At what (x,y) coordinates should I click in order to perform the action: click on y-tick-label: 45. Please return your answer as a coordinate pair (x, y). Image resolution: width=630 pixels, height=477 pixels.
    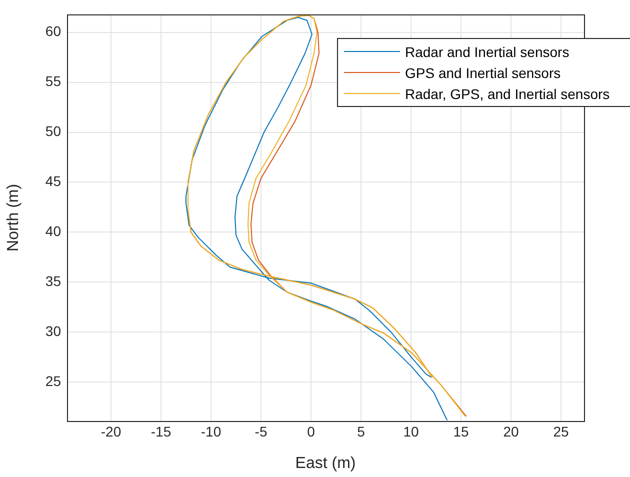
    Looking at the image, I should click on (53, 181).